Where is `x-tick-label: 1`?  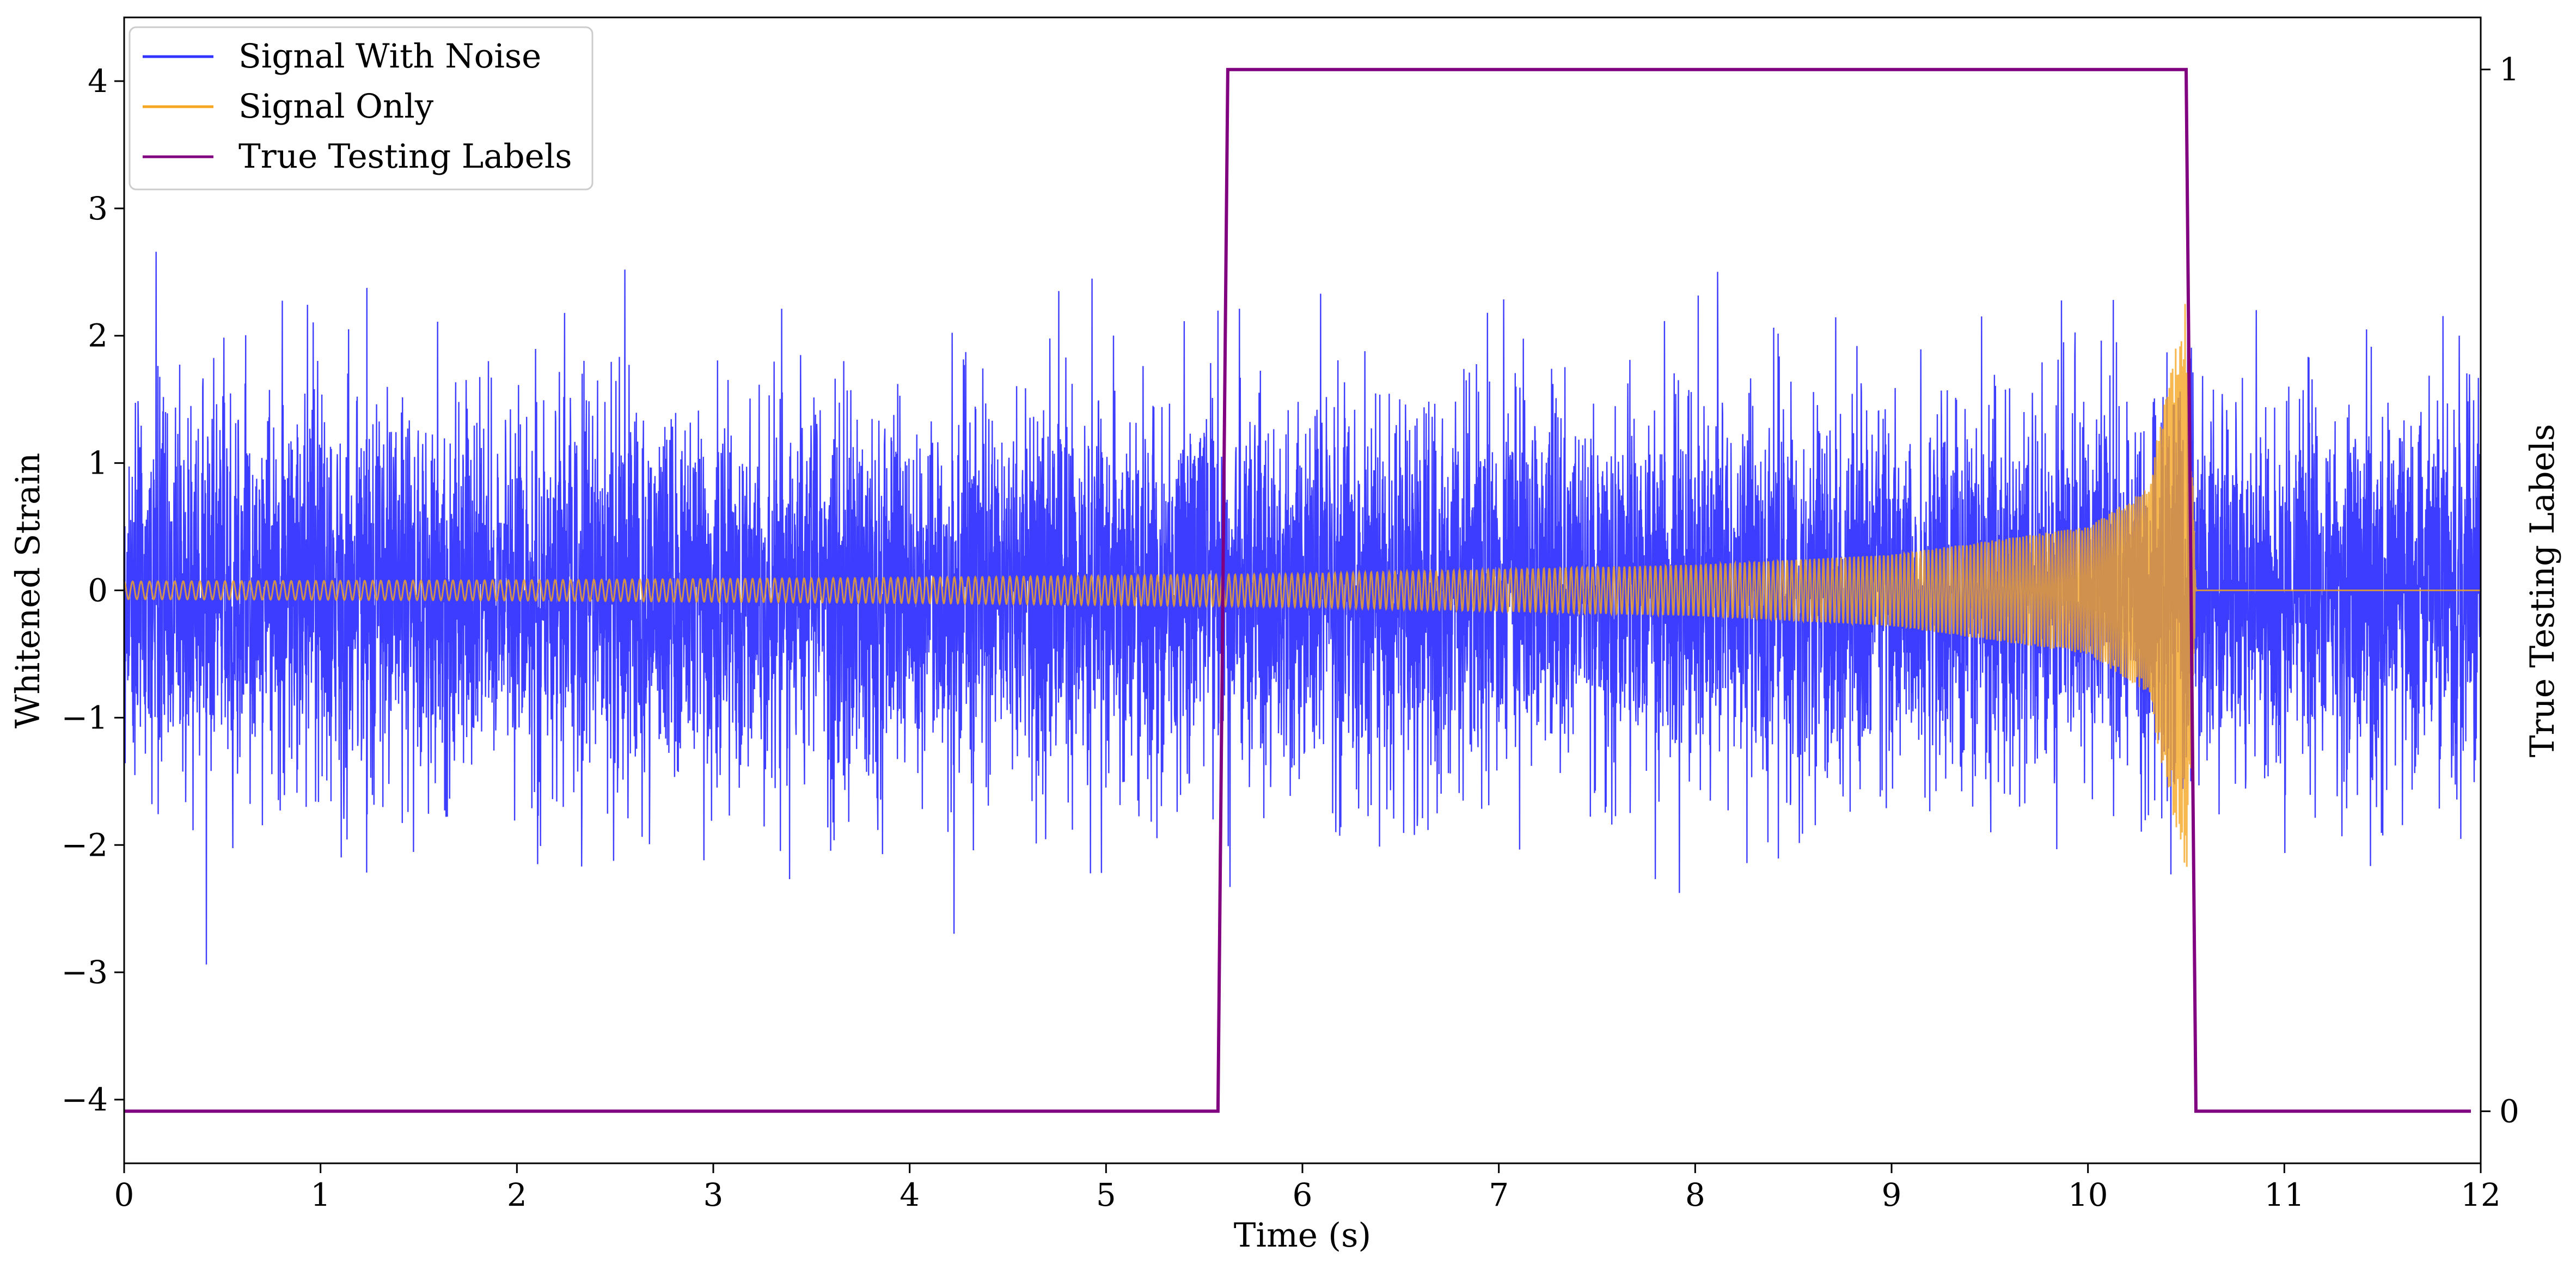 x-tick-label: 1 is located at coordinates (320, 1194).